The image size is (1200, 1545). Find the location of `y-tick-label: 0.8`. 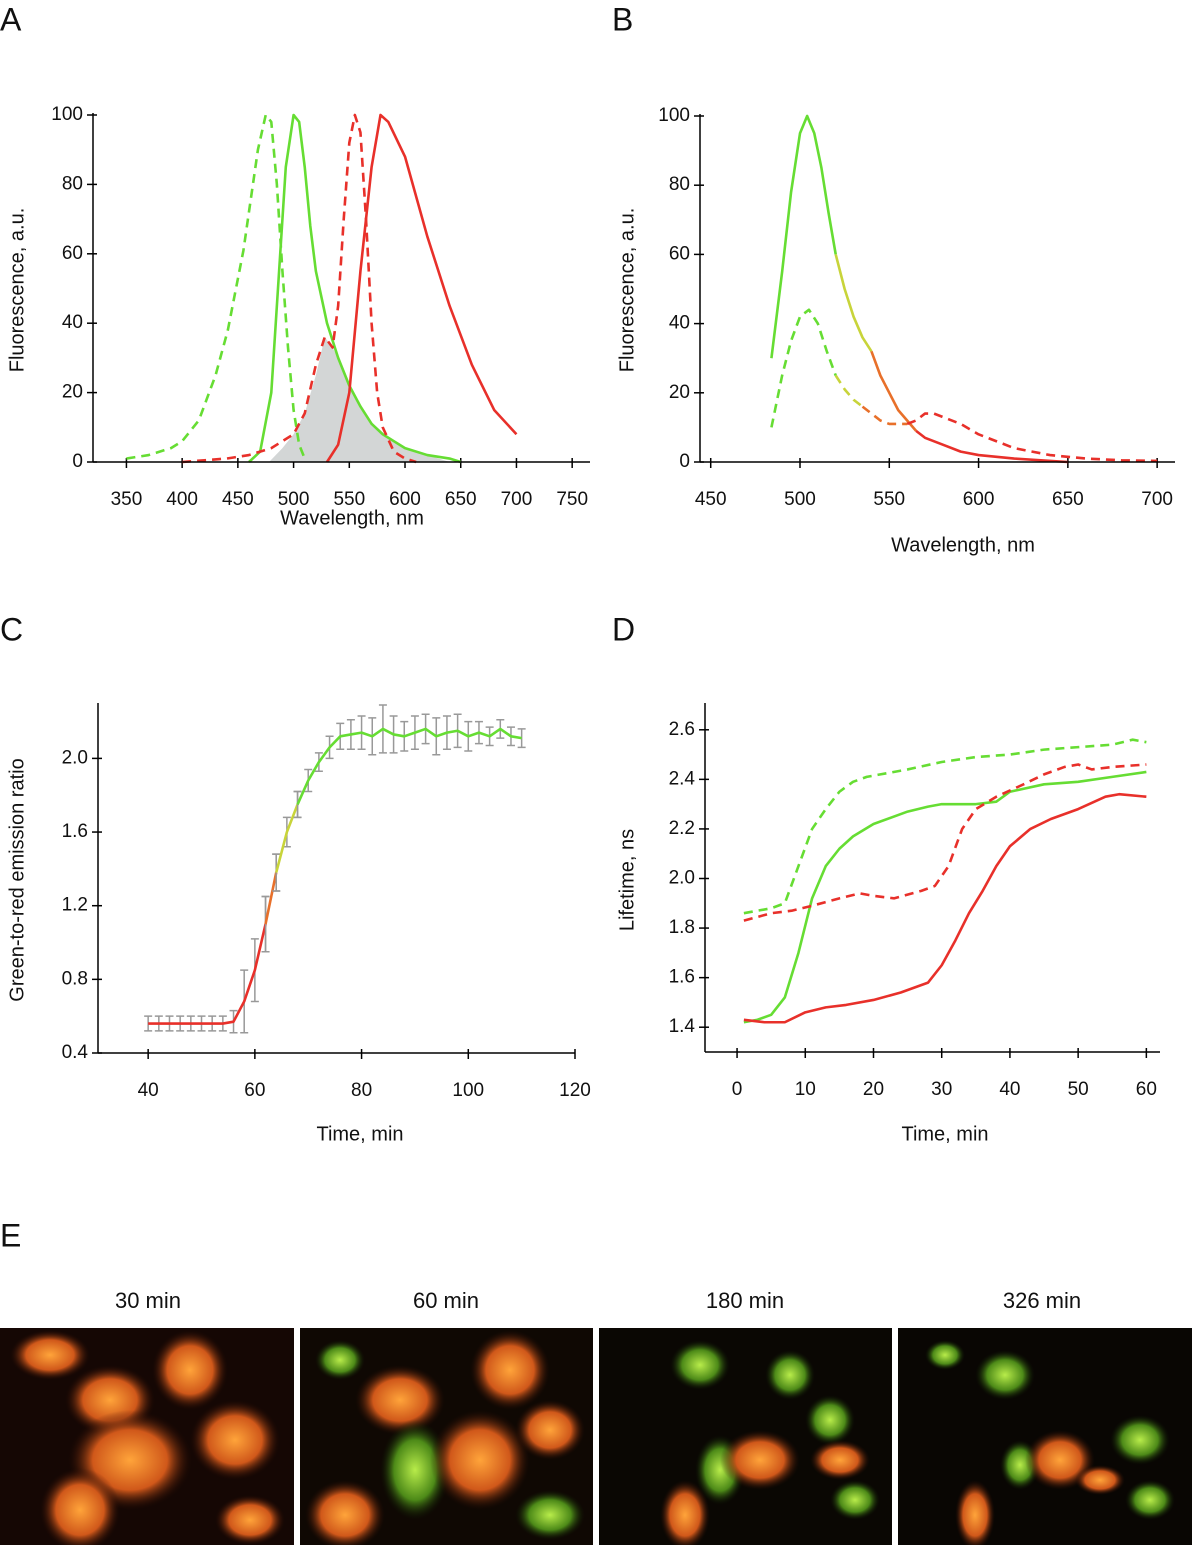

y-tick-label: 0.8 is located at coordinates (75, 978).